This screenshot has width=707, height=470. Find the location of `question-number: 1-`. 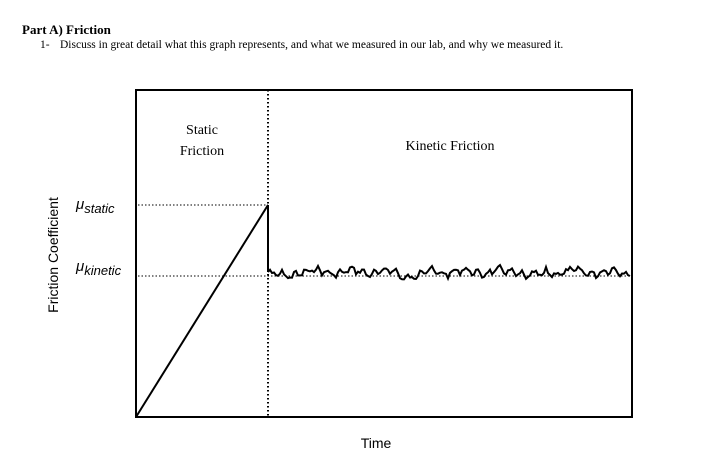

question-number: 1- is located at coordinates (45, 45).